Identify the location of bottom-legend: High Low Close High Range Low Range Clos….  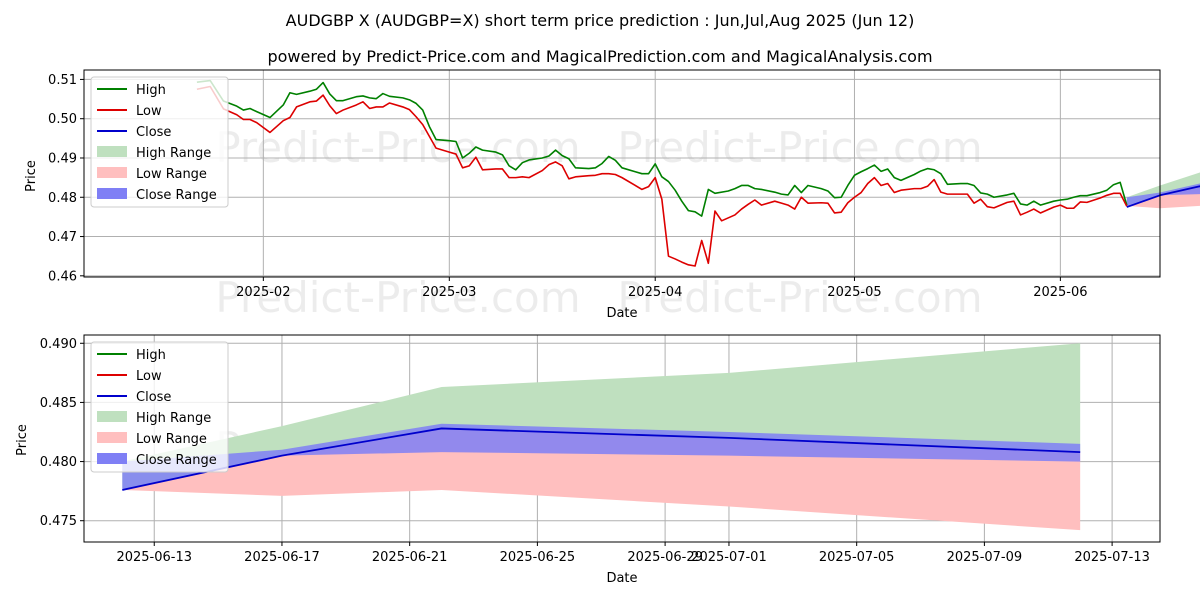
(159, 407).